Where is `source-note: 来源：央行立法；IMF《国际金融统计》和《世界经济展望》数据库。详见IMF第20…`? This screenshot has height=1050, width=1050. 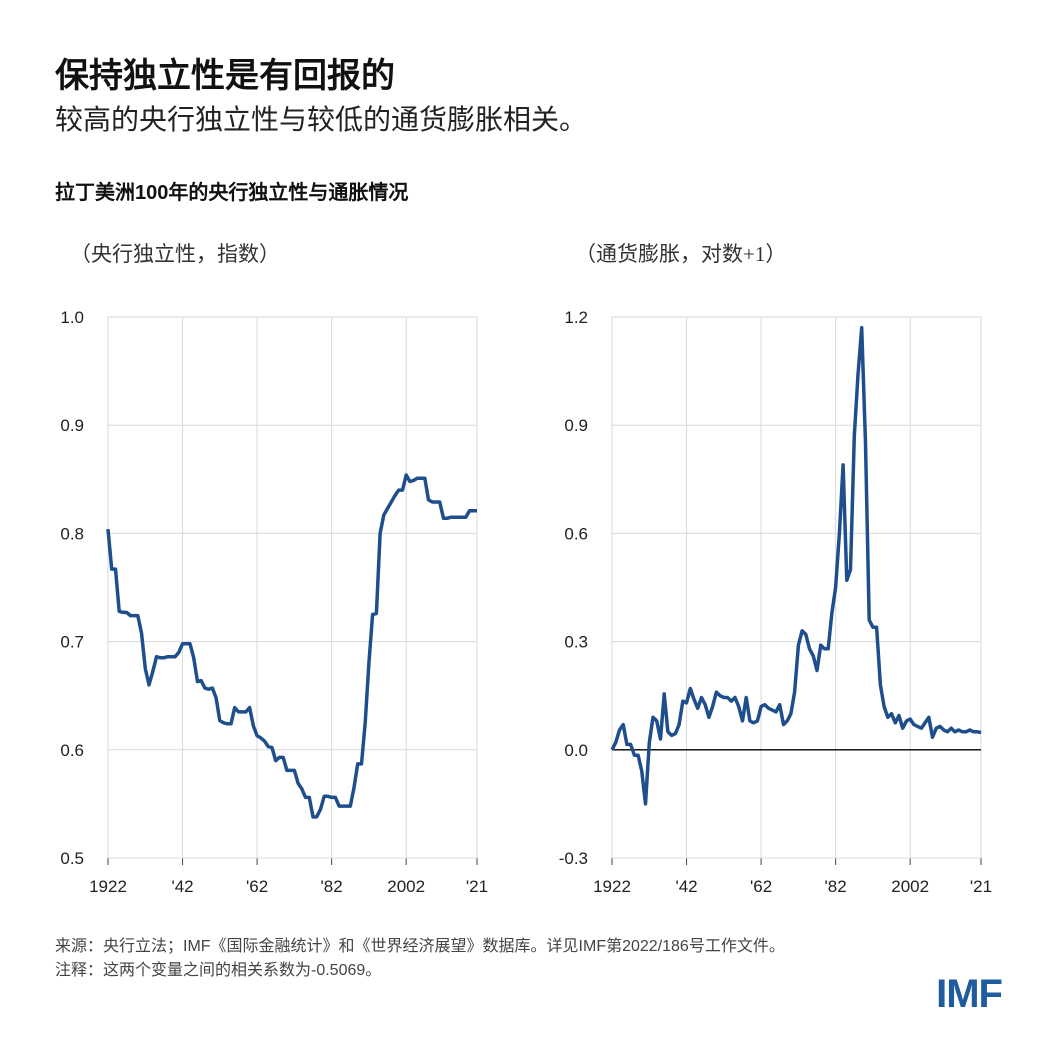
source-note: 来源：央行立法；IMF《国际金融统计》和《世界经济展望》数据库。详见IMF第20… is located at coordinates (420, 946).